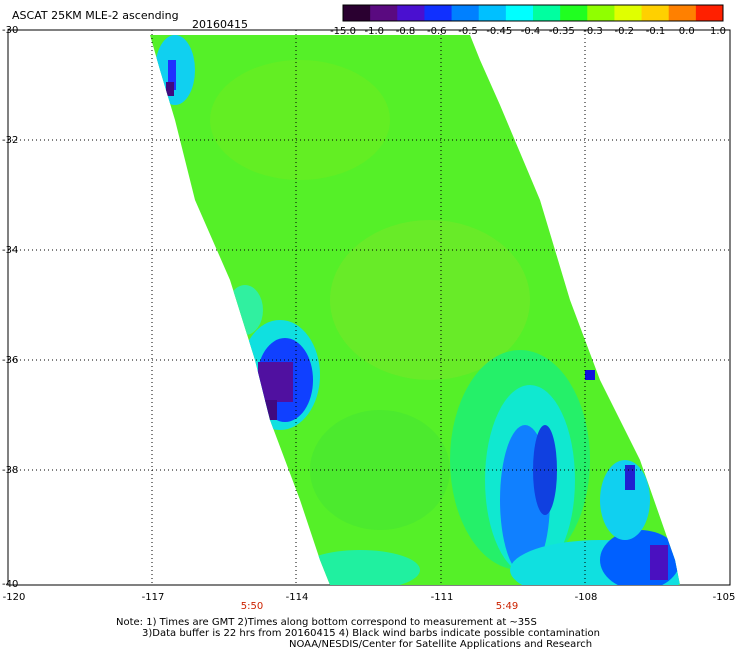 Image resolution: width=740 pixels, height=650 pixels. Describe the element at coordinates (14, 597) in the screenshot. I see `lon-label: -120` at that location.